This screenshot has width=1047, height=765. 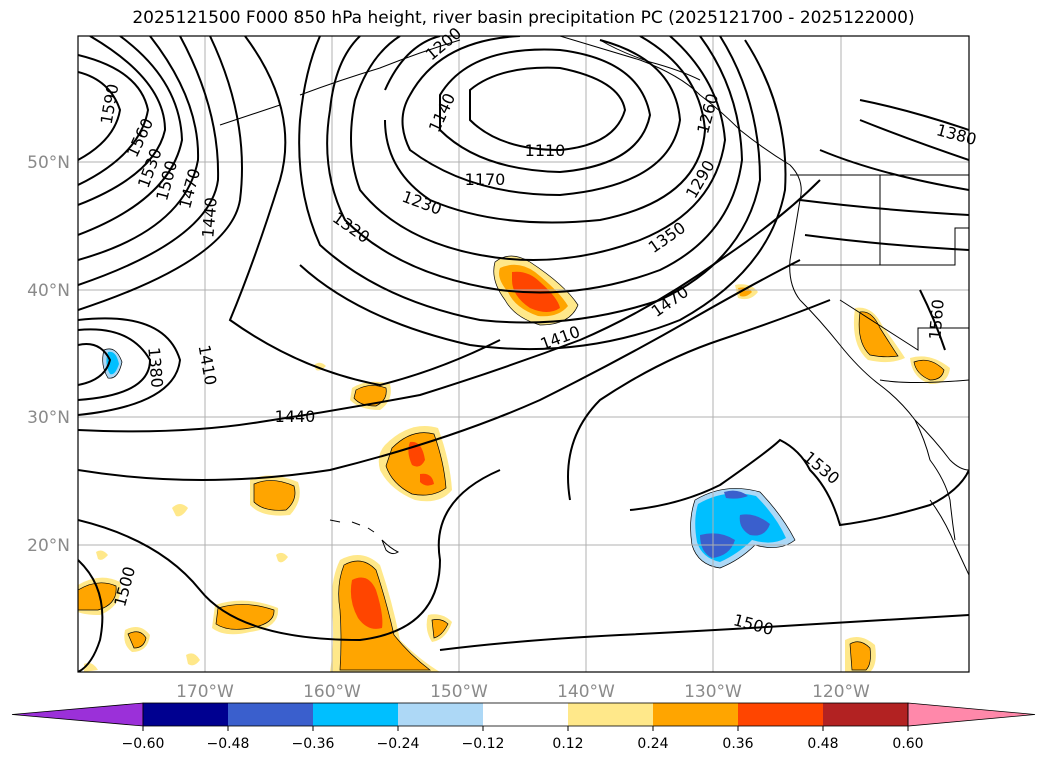 What do you see at coordinates (936, 319) in the screenshot?
I see `contour-label: 1560` at bounding box center [936, 319].